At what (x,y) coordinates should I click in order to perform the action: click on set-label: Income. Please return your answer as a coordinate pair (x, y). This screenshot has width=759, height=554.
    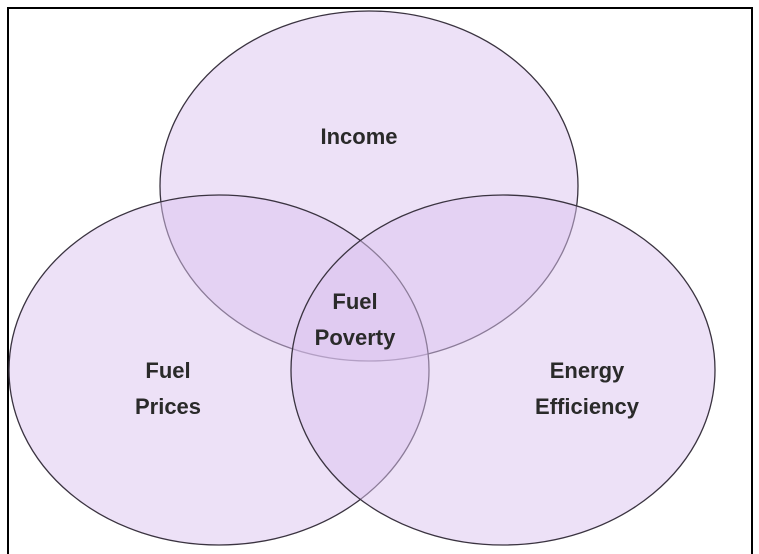
    Looking at the image, I should click on (358, 136).